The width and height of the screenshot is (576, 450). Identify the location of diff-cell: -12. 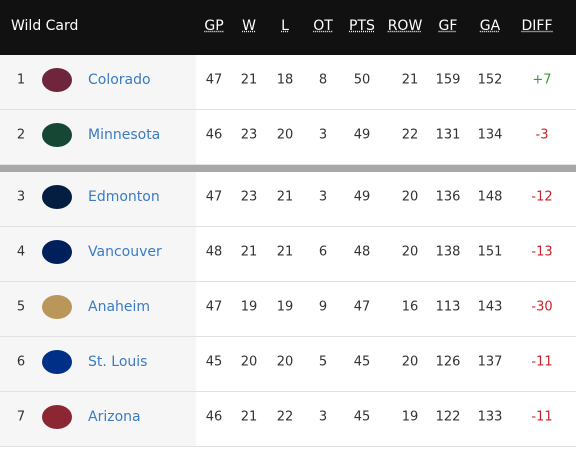
(542, 197).